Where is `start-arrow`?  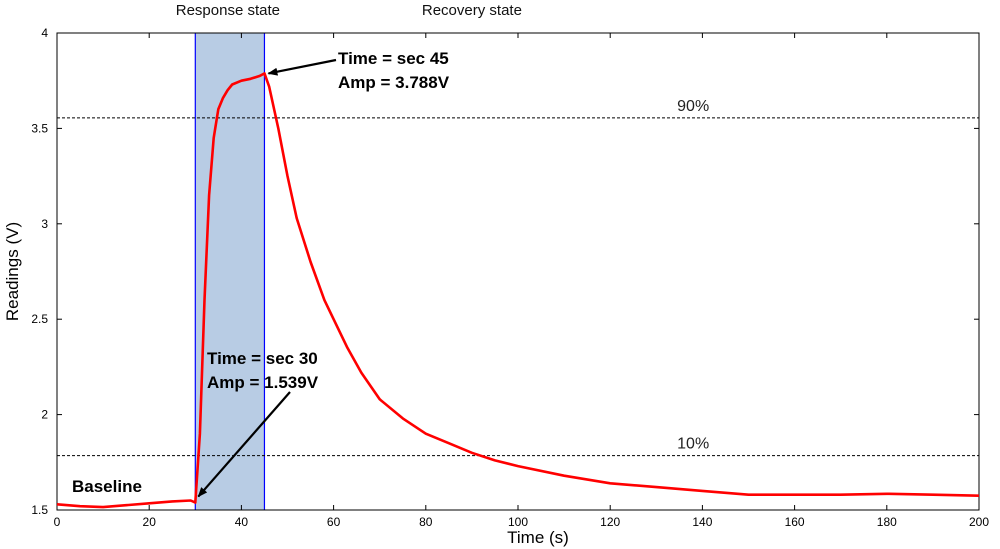
start-arrow is located at coordinates (244, 444).